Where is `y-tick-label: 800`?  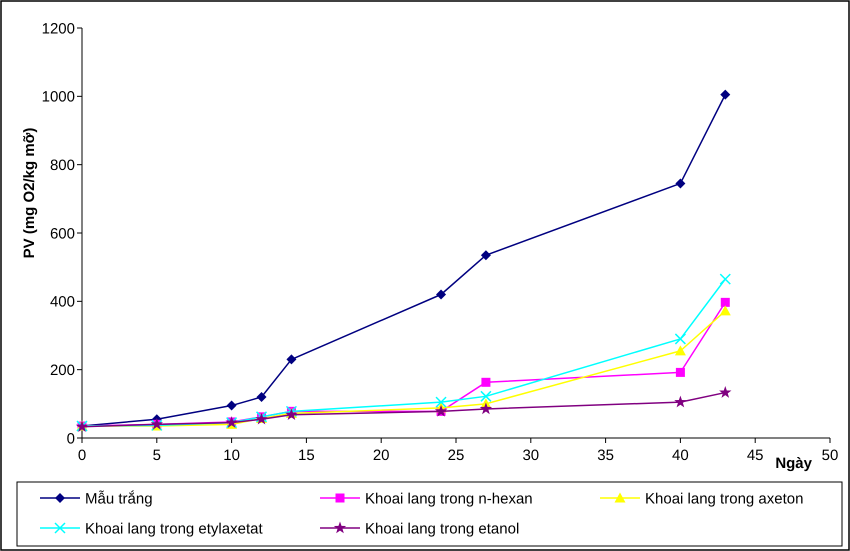
y-tick-label: 800 is located at coordinates (62, 165).